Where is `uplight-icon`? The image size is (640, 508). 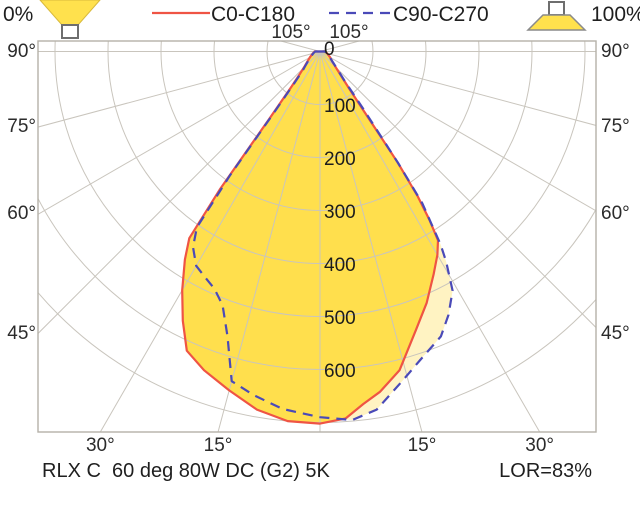
uplight-icon is located at coordinates (70, 19).